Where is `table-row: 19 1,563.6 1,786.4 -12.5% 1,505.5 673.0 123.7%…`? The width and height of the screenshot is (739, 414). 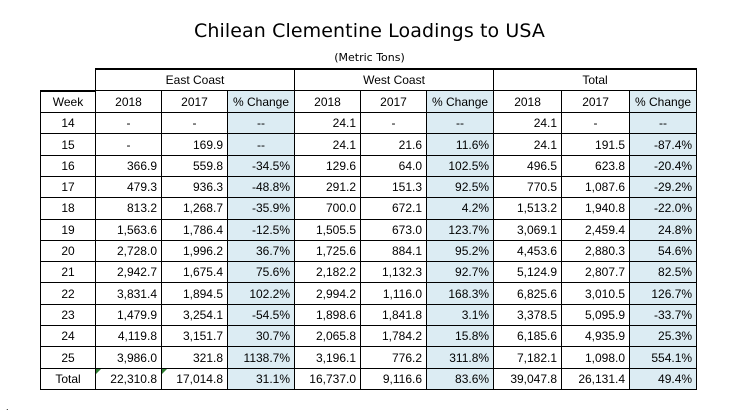
table-row: 19 1,563.6 1,786.4 -12.5% 1,505.5 673.0 123.7%… is located at coordinates (369, 229).